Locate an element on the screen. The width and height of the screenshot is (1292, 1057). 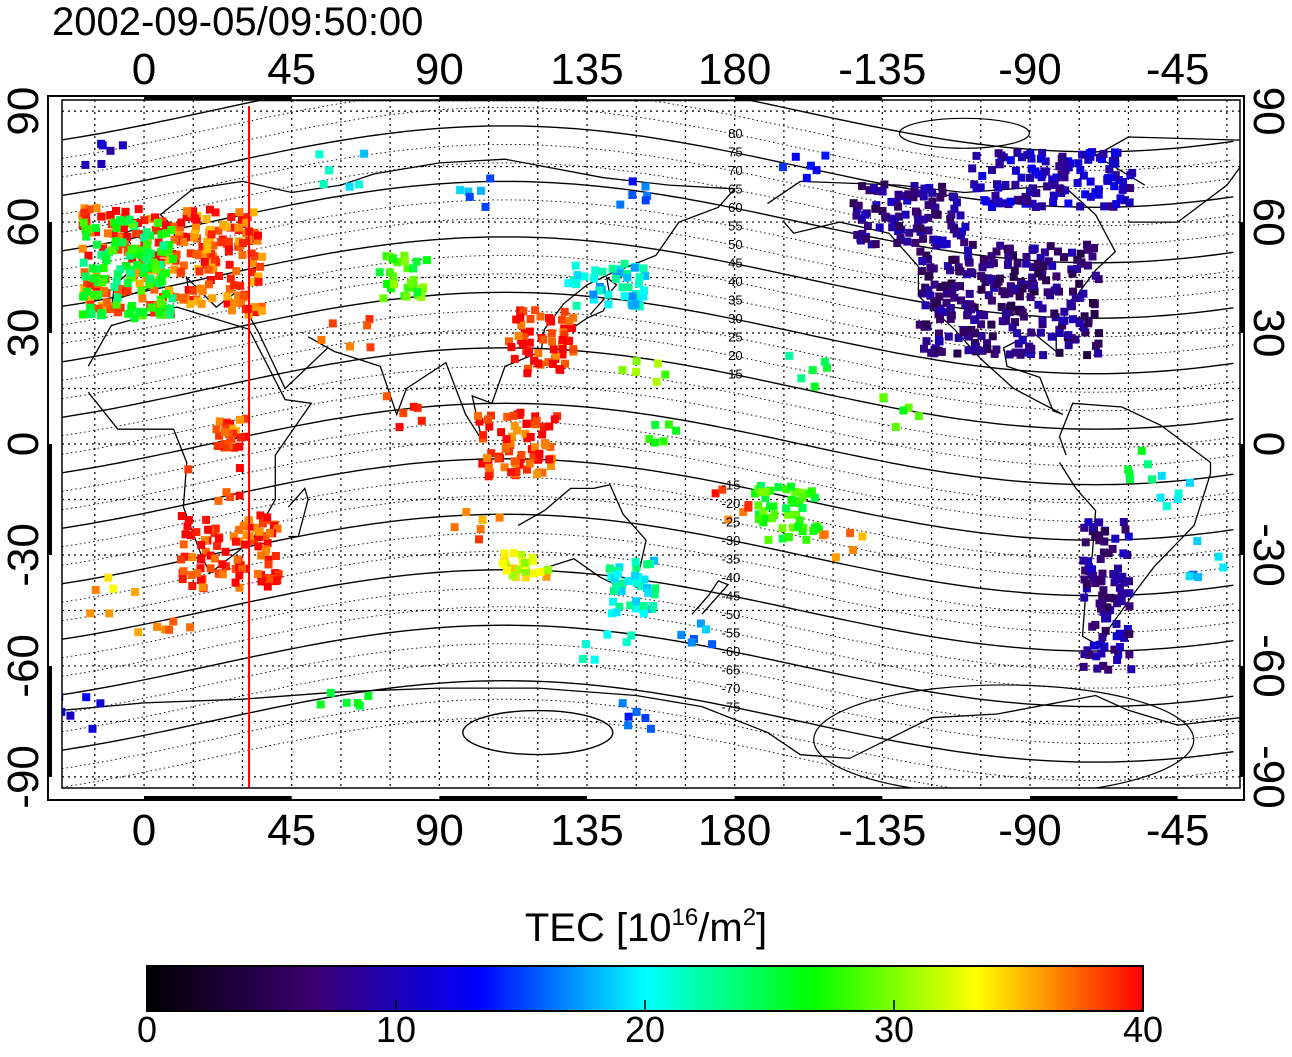
frame-bar-right is located at coordinates (1242, 278).